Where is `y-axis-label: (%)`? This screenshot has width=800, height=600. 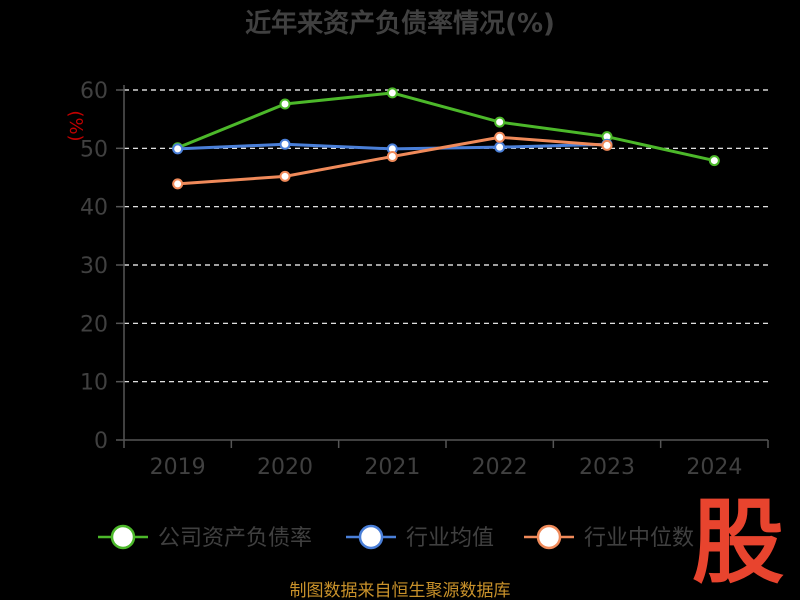
y-axis-label: (%) is located at coordinates (75, 125).